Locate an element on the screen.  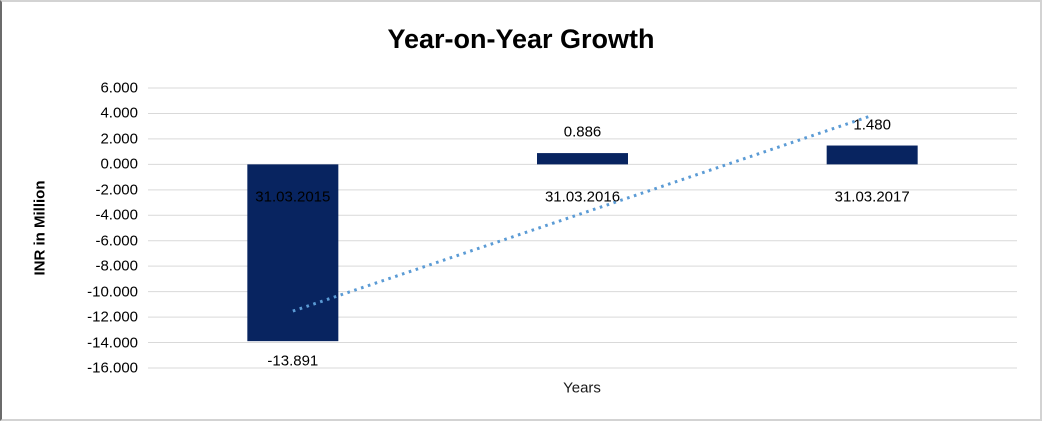
y-tick-label: -12.000 is located at coordinates (112, 317).